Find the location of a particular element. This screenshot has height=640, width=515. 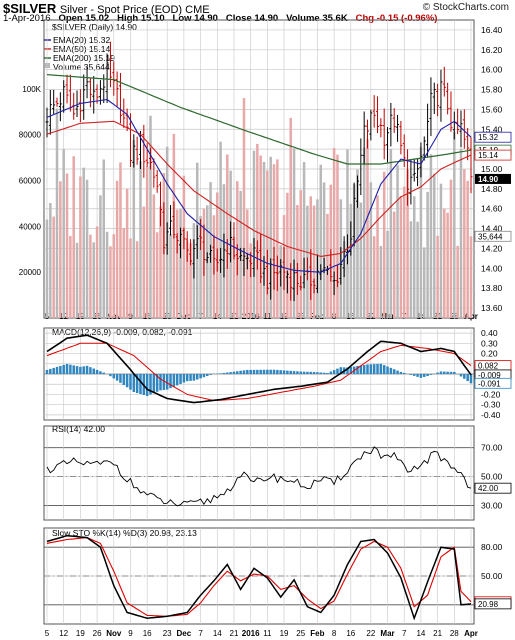

ema50-last-tag: 15.14 is located at coordinates (488, 155).